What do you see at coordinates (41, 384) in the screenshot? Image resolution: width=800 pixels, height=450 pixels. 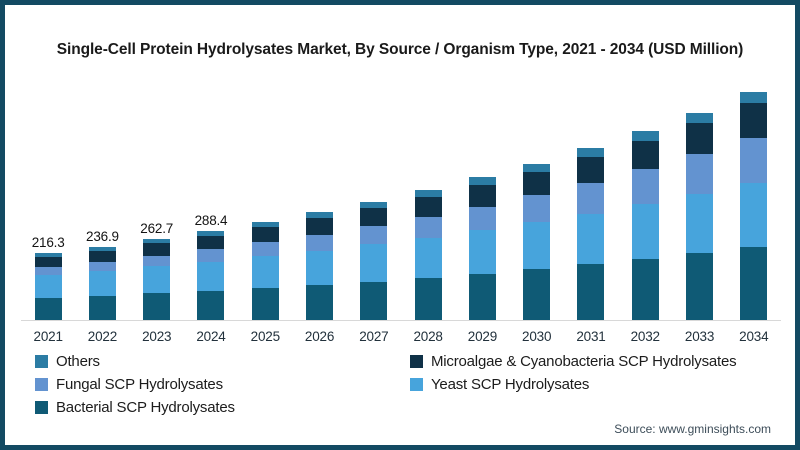 I see `legend-swatch-fungal` at bounding box center [41, 384].